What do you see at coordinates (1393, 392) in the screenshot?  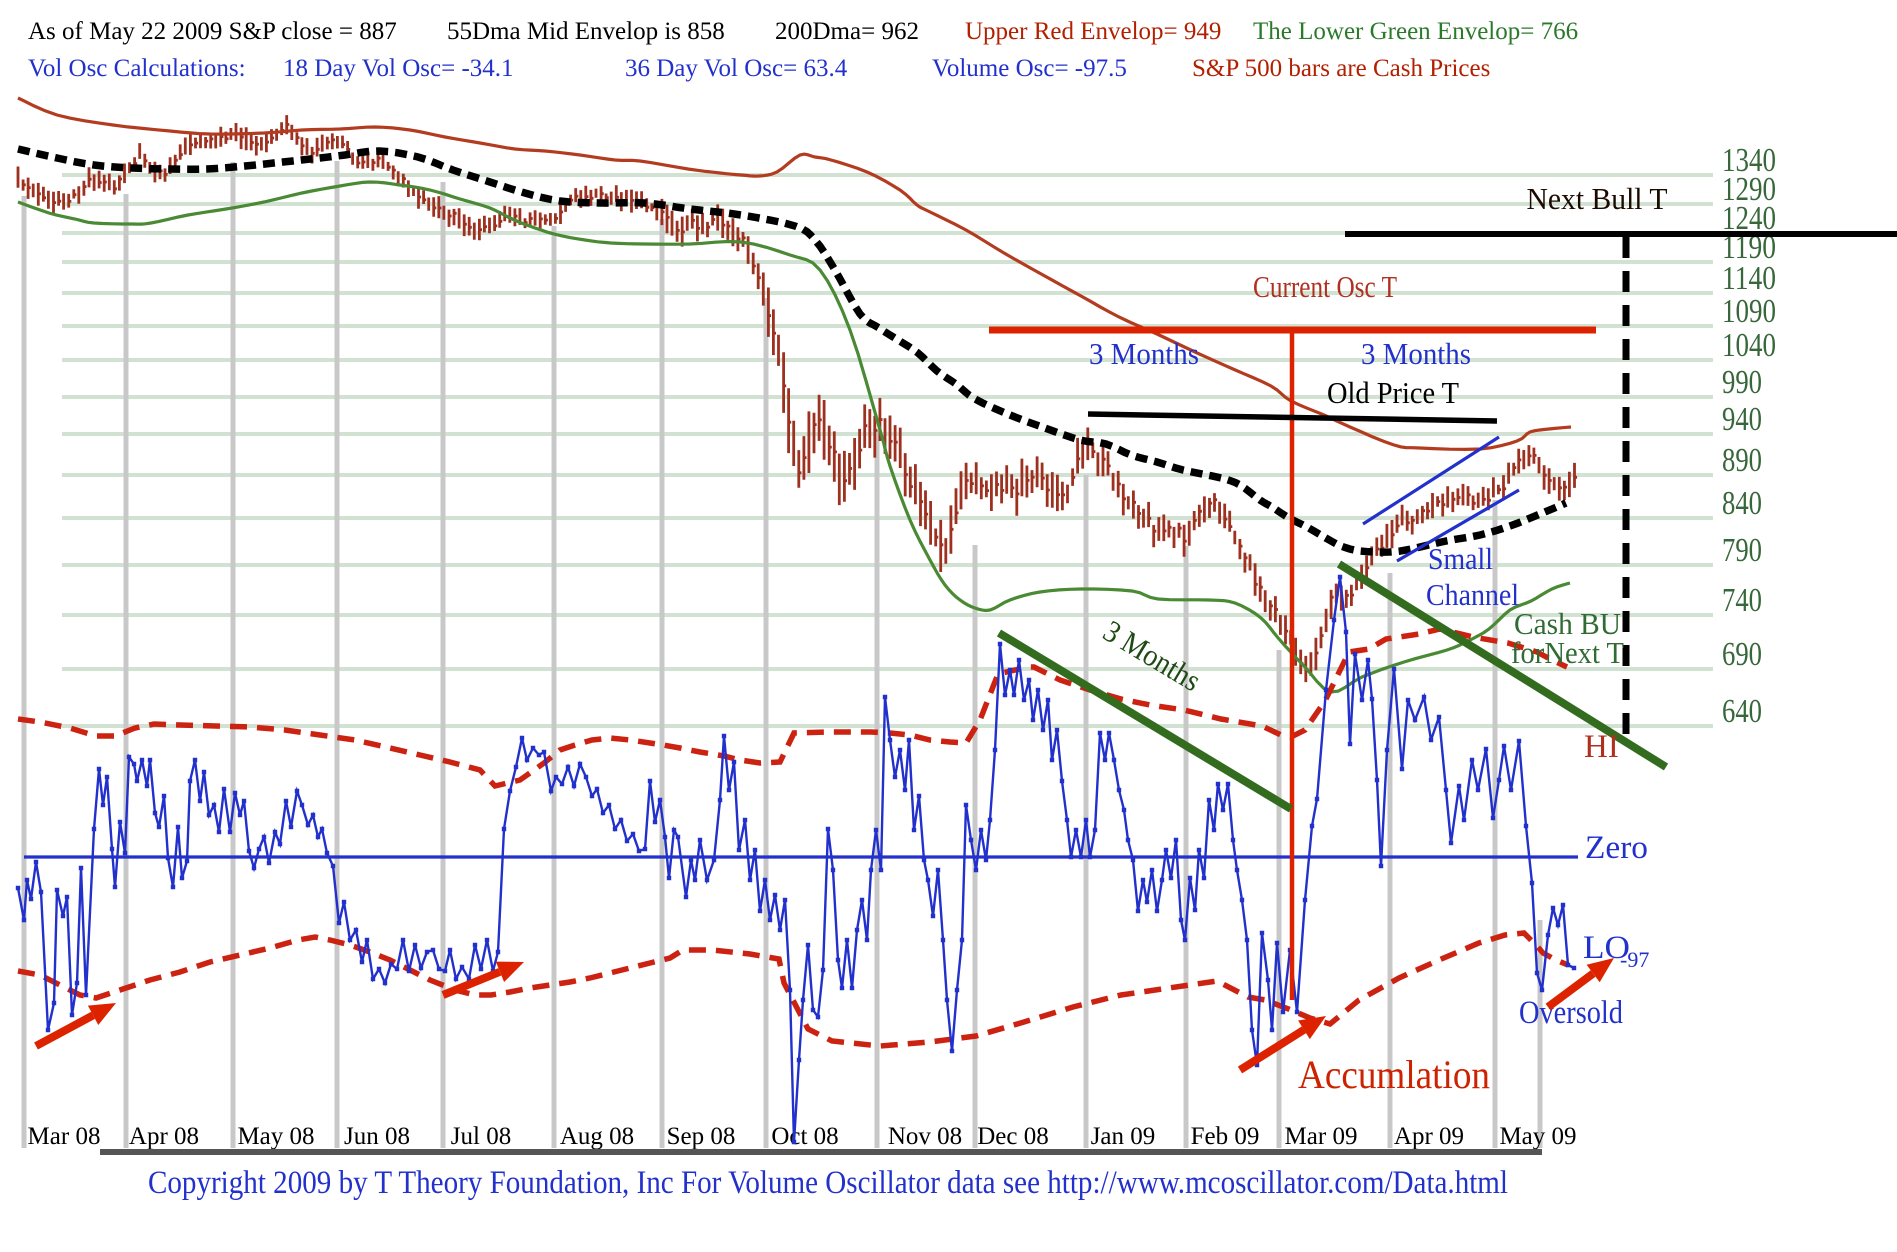 I see `svg-text: Old Price T` at bounding box center [1393, 392].